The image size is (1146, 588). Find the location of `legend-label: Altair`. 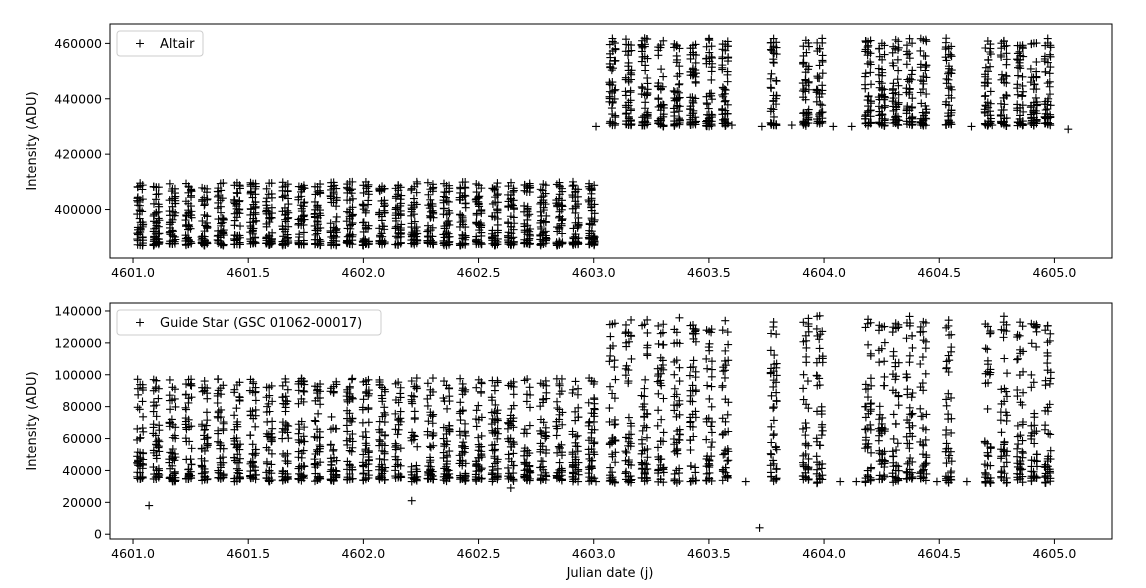

legend-label: Altair is located at coordinates (177, 44).